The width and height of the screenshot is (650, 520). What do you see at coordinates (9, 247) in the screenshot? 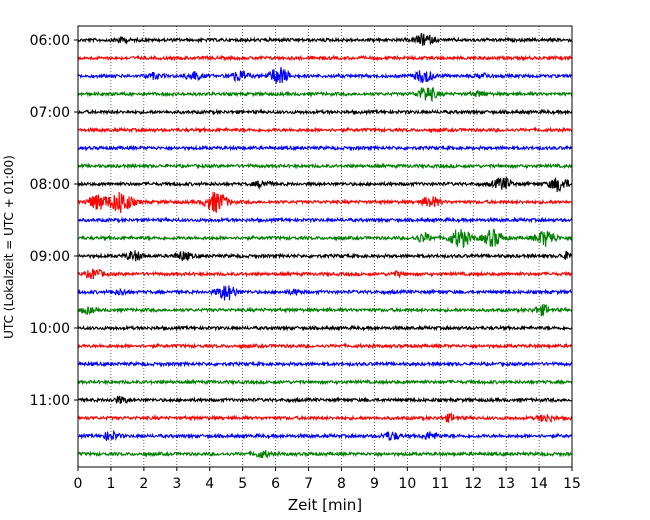
I see `y-axis-label: UTC (Lokalzeit = UTC + 01:00)` at bounding box center [9, 247].